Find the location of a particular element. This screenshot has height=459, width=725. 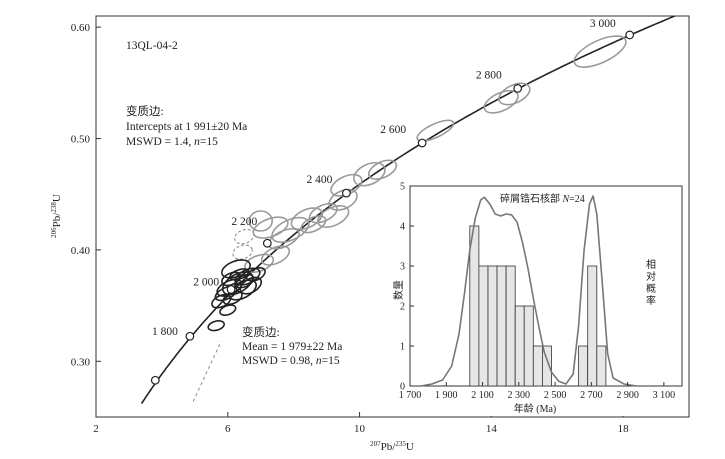

probability-curve is located at coordinates (528, 291).